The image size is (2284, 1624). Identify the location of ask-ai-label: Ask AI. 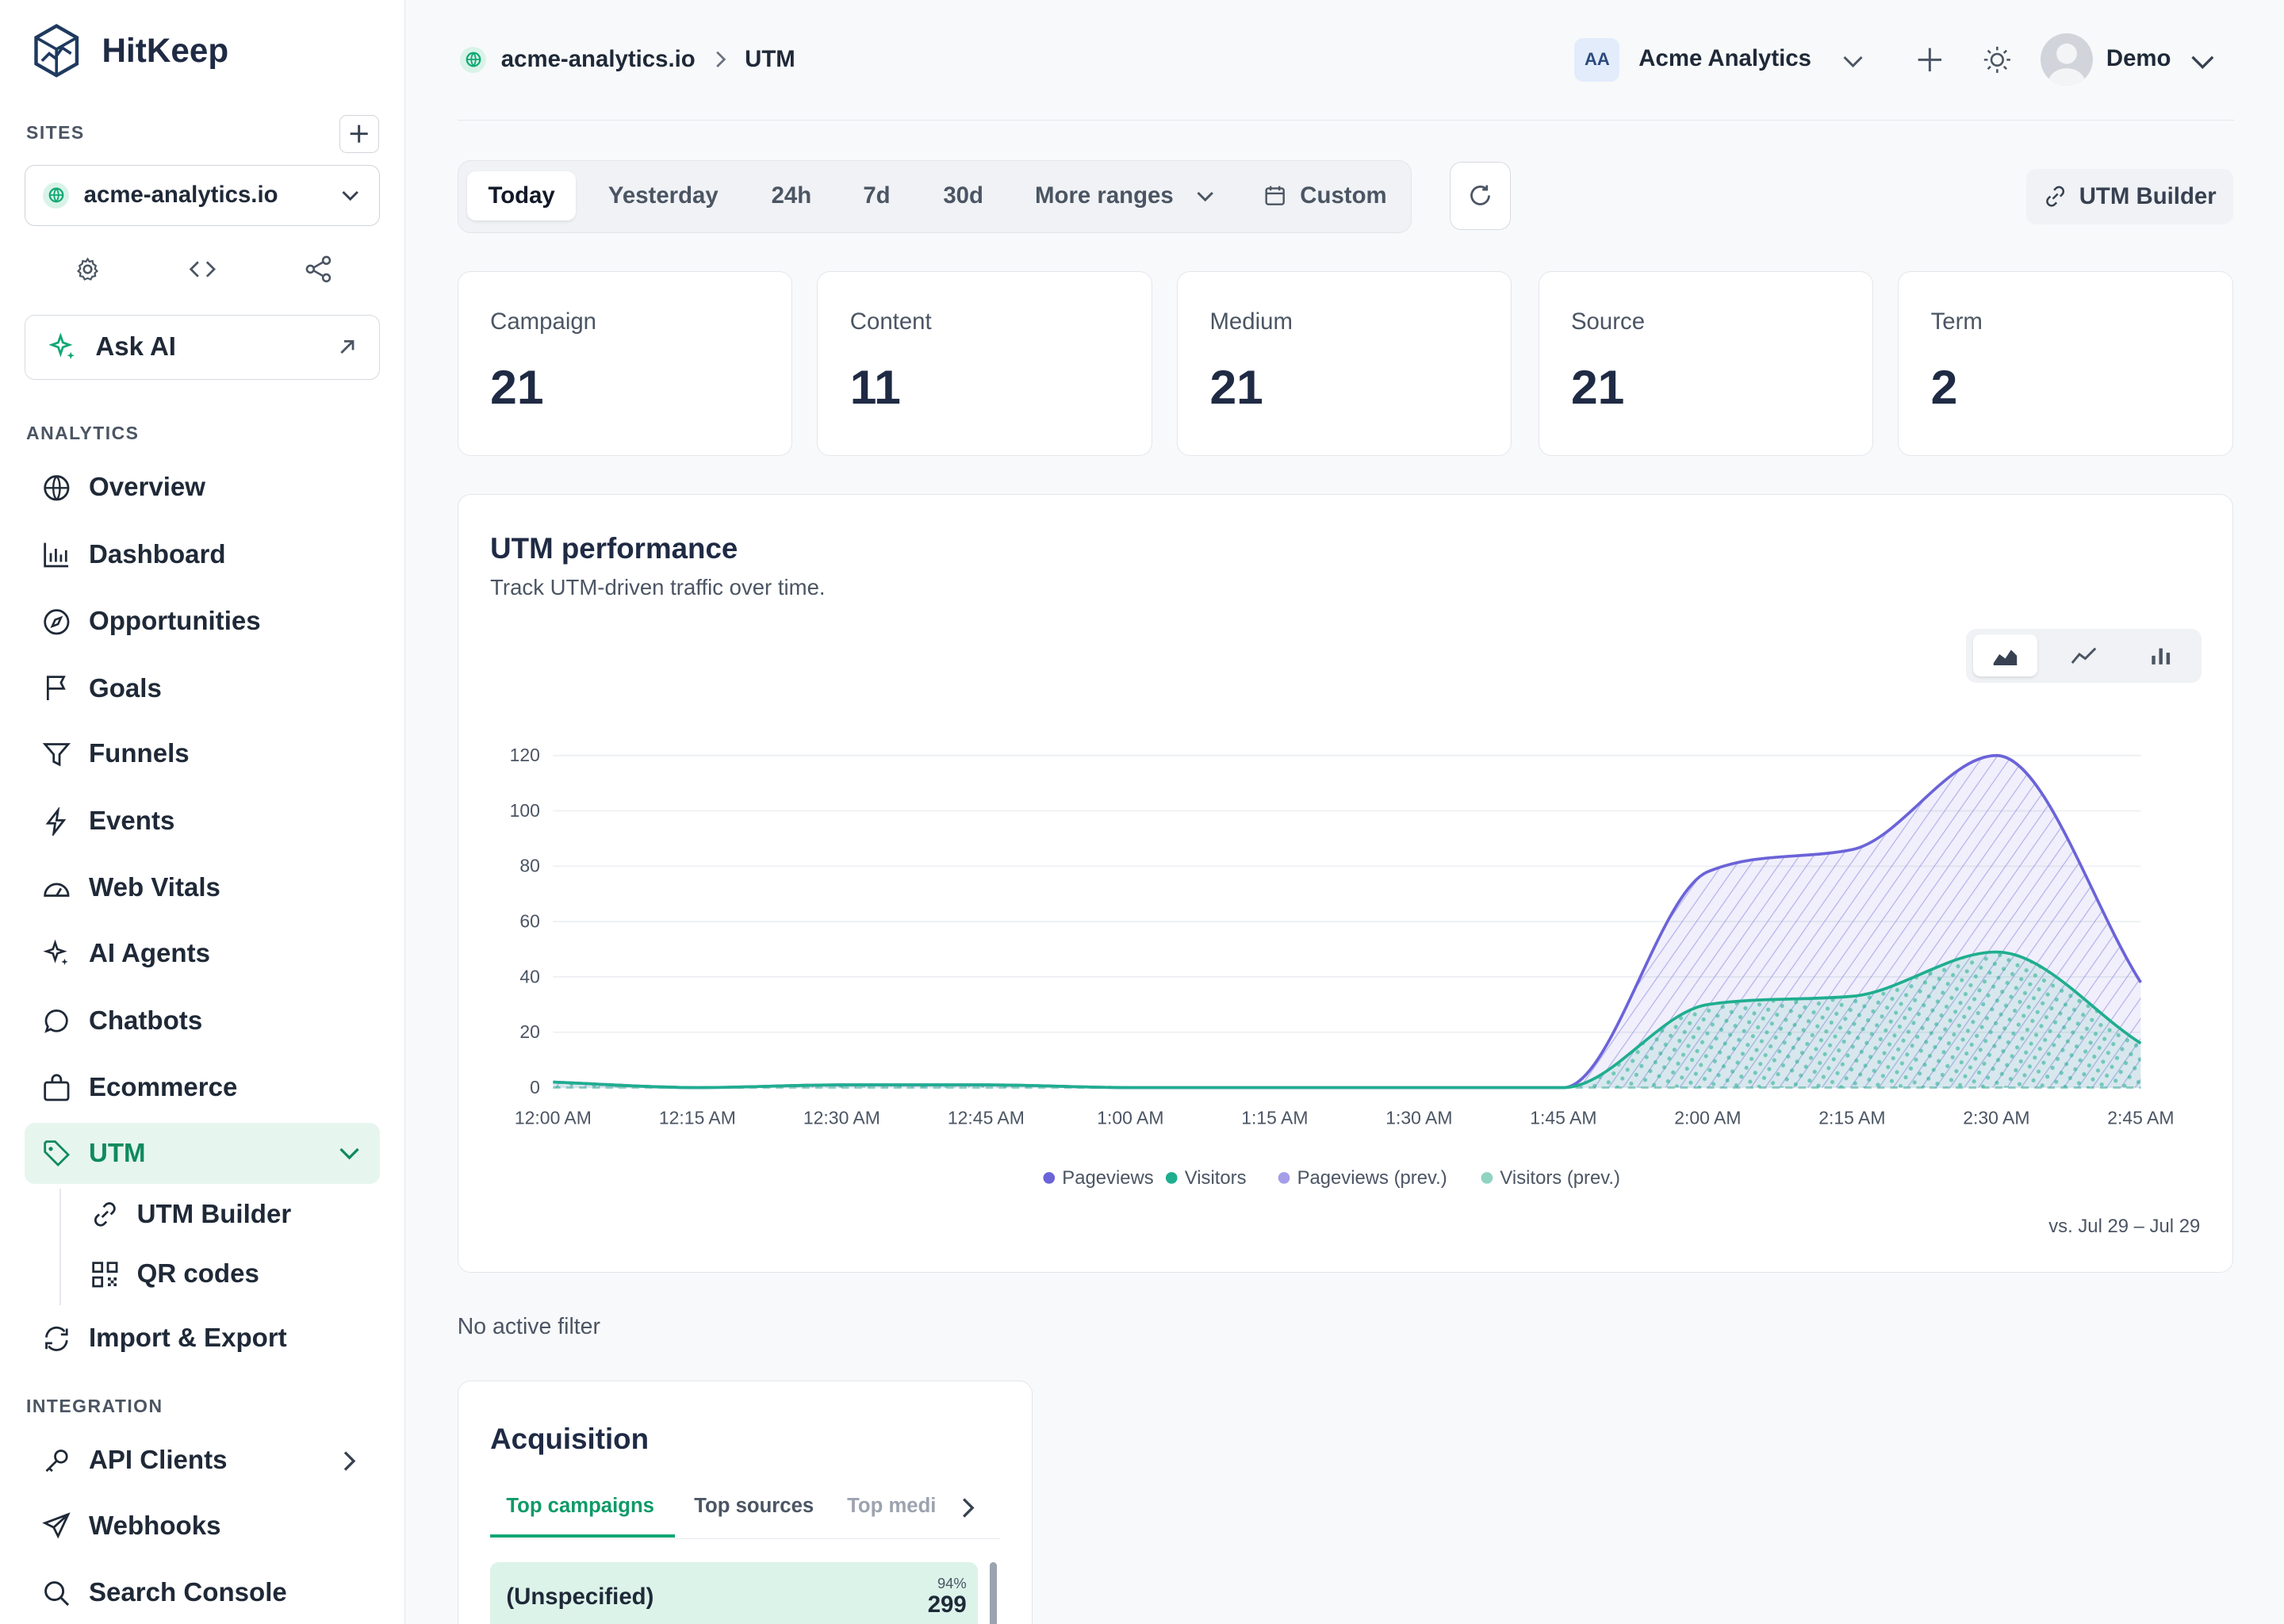
(135, 347).